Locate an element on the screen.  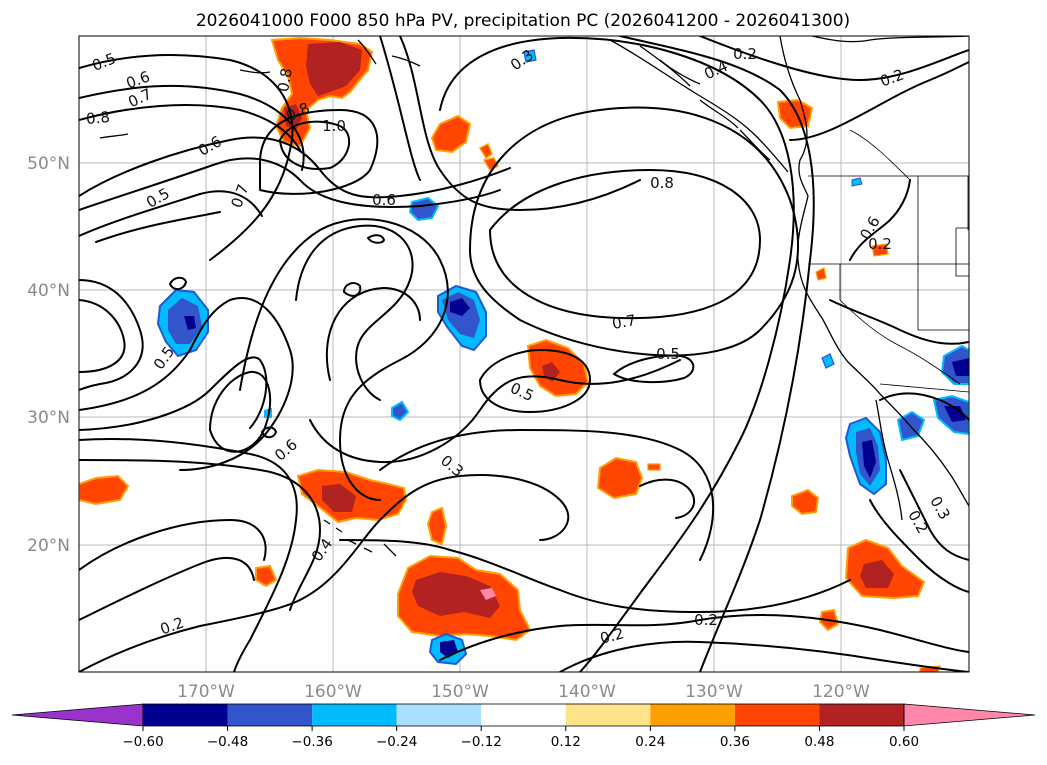
colorbar-extend-min is located at coordinates (77, 715).